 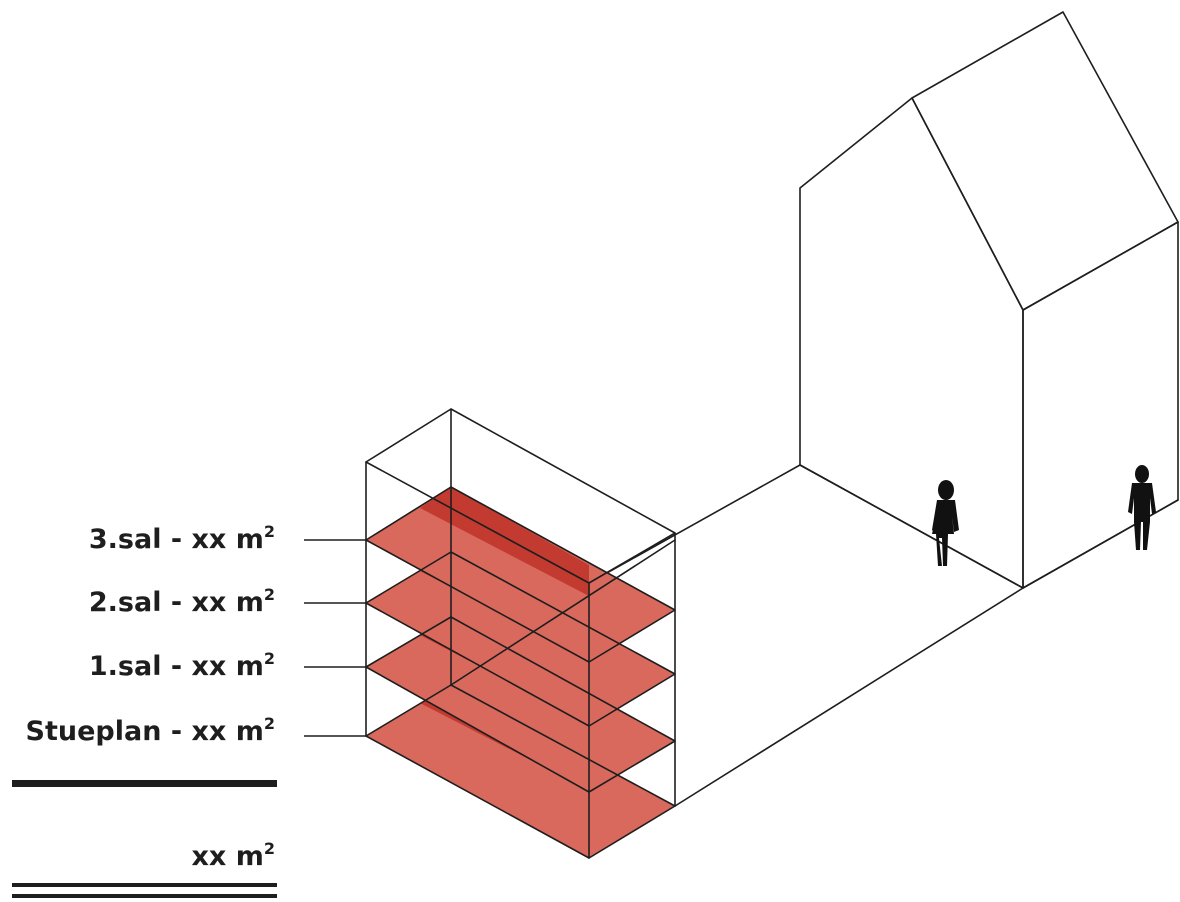 What do you see at coordinates (182, 538) in the screenshot?
I see `floor-label-3sal: 3.sal - xx m2` at bounding box center [182, 538].